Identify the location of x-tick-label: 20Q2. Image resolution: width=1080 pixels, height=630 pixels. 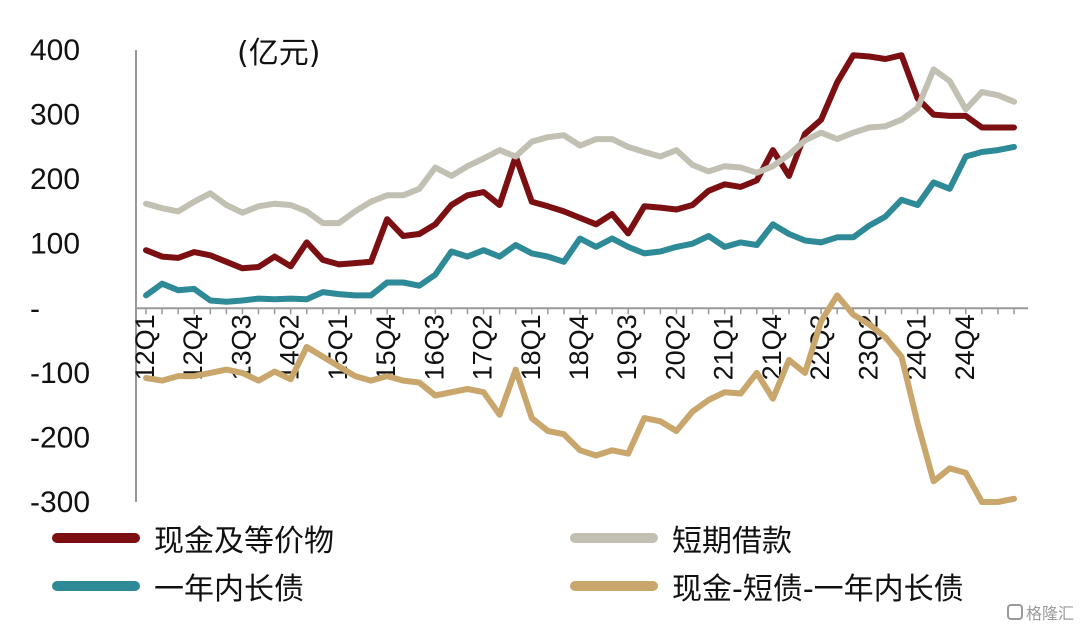
(675, 347).